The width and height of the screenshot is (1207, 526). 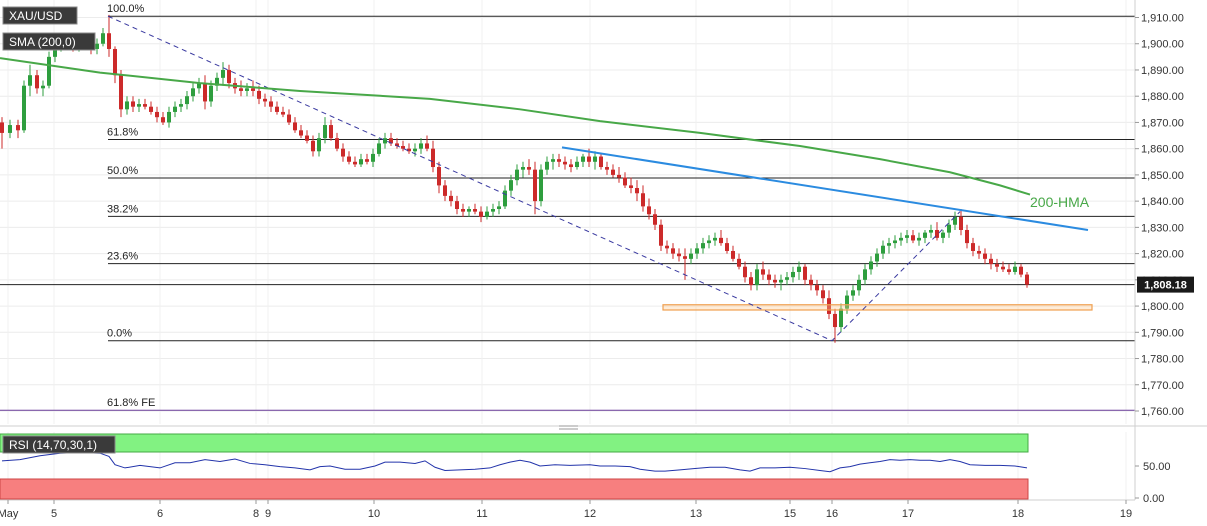 What do you see at coordinates (160, 514) in the screenshot?
I see `x-tick-label: 6` at bounding box center [160, 514].